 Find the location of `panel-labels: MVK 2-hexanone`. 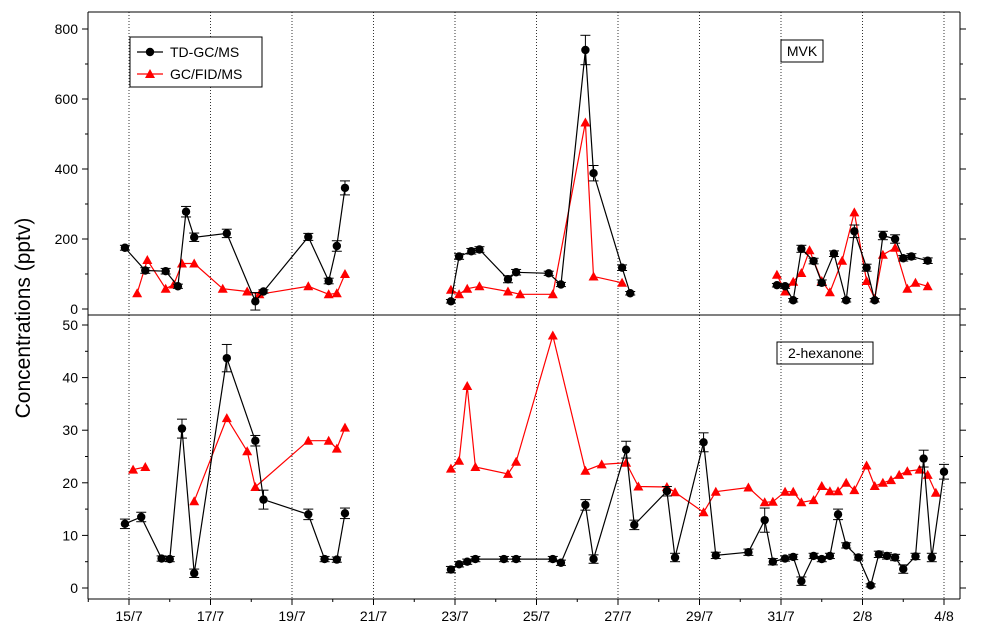

panel-labels: MVK 2-hexanone is located at coordinates (825, 202).